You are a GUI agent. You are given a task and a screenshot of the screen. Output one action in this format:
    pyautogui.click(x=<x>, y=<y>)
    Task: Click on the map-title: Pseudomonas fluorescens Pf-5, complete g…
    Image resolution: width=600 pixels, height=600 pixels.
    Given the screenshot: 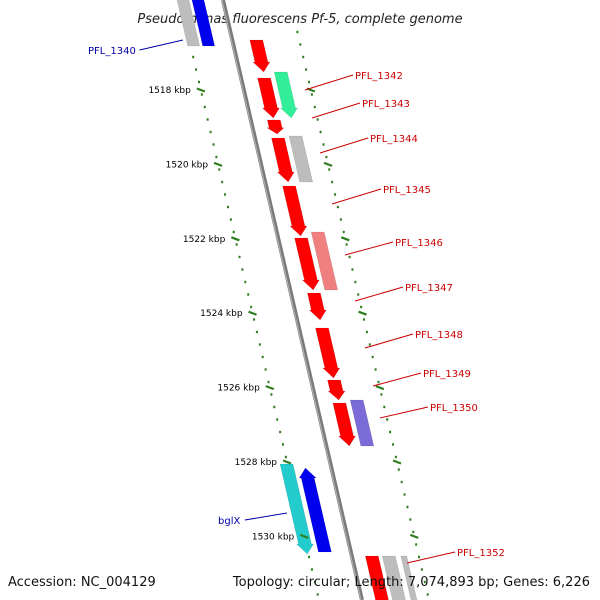 What is the action you would take?
    pyautogui.click(x=299, y=19)
    